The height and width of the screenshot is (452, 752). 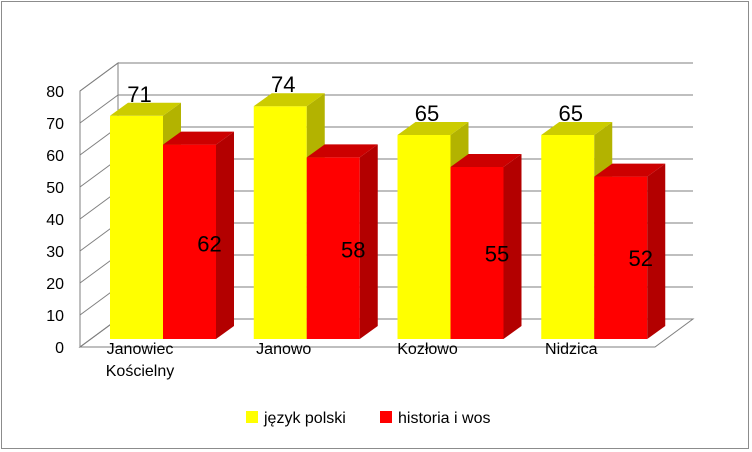 What do you see at coordinates (55, 188) in the screenshot?
I see `y-tick-label: 50` at bounding box center [55, 188].